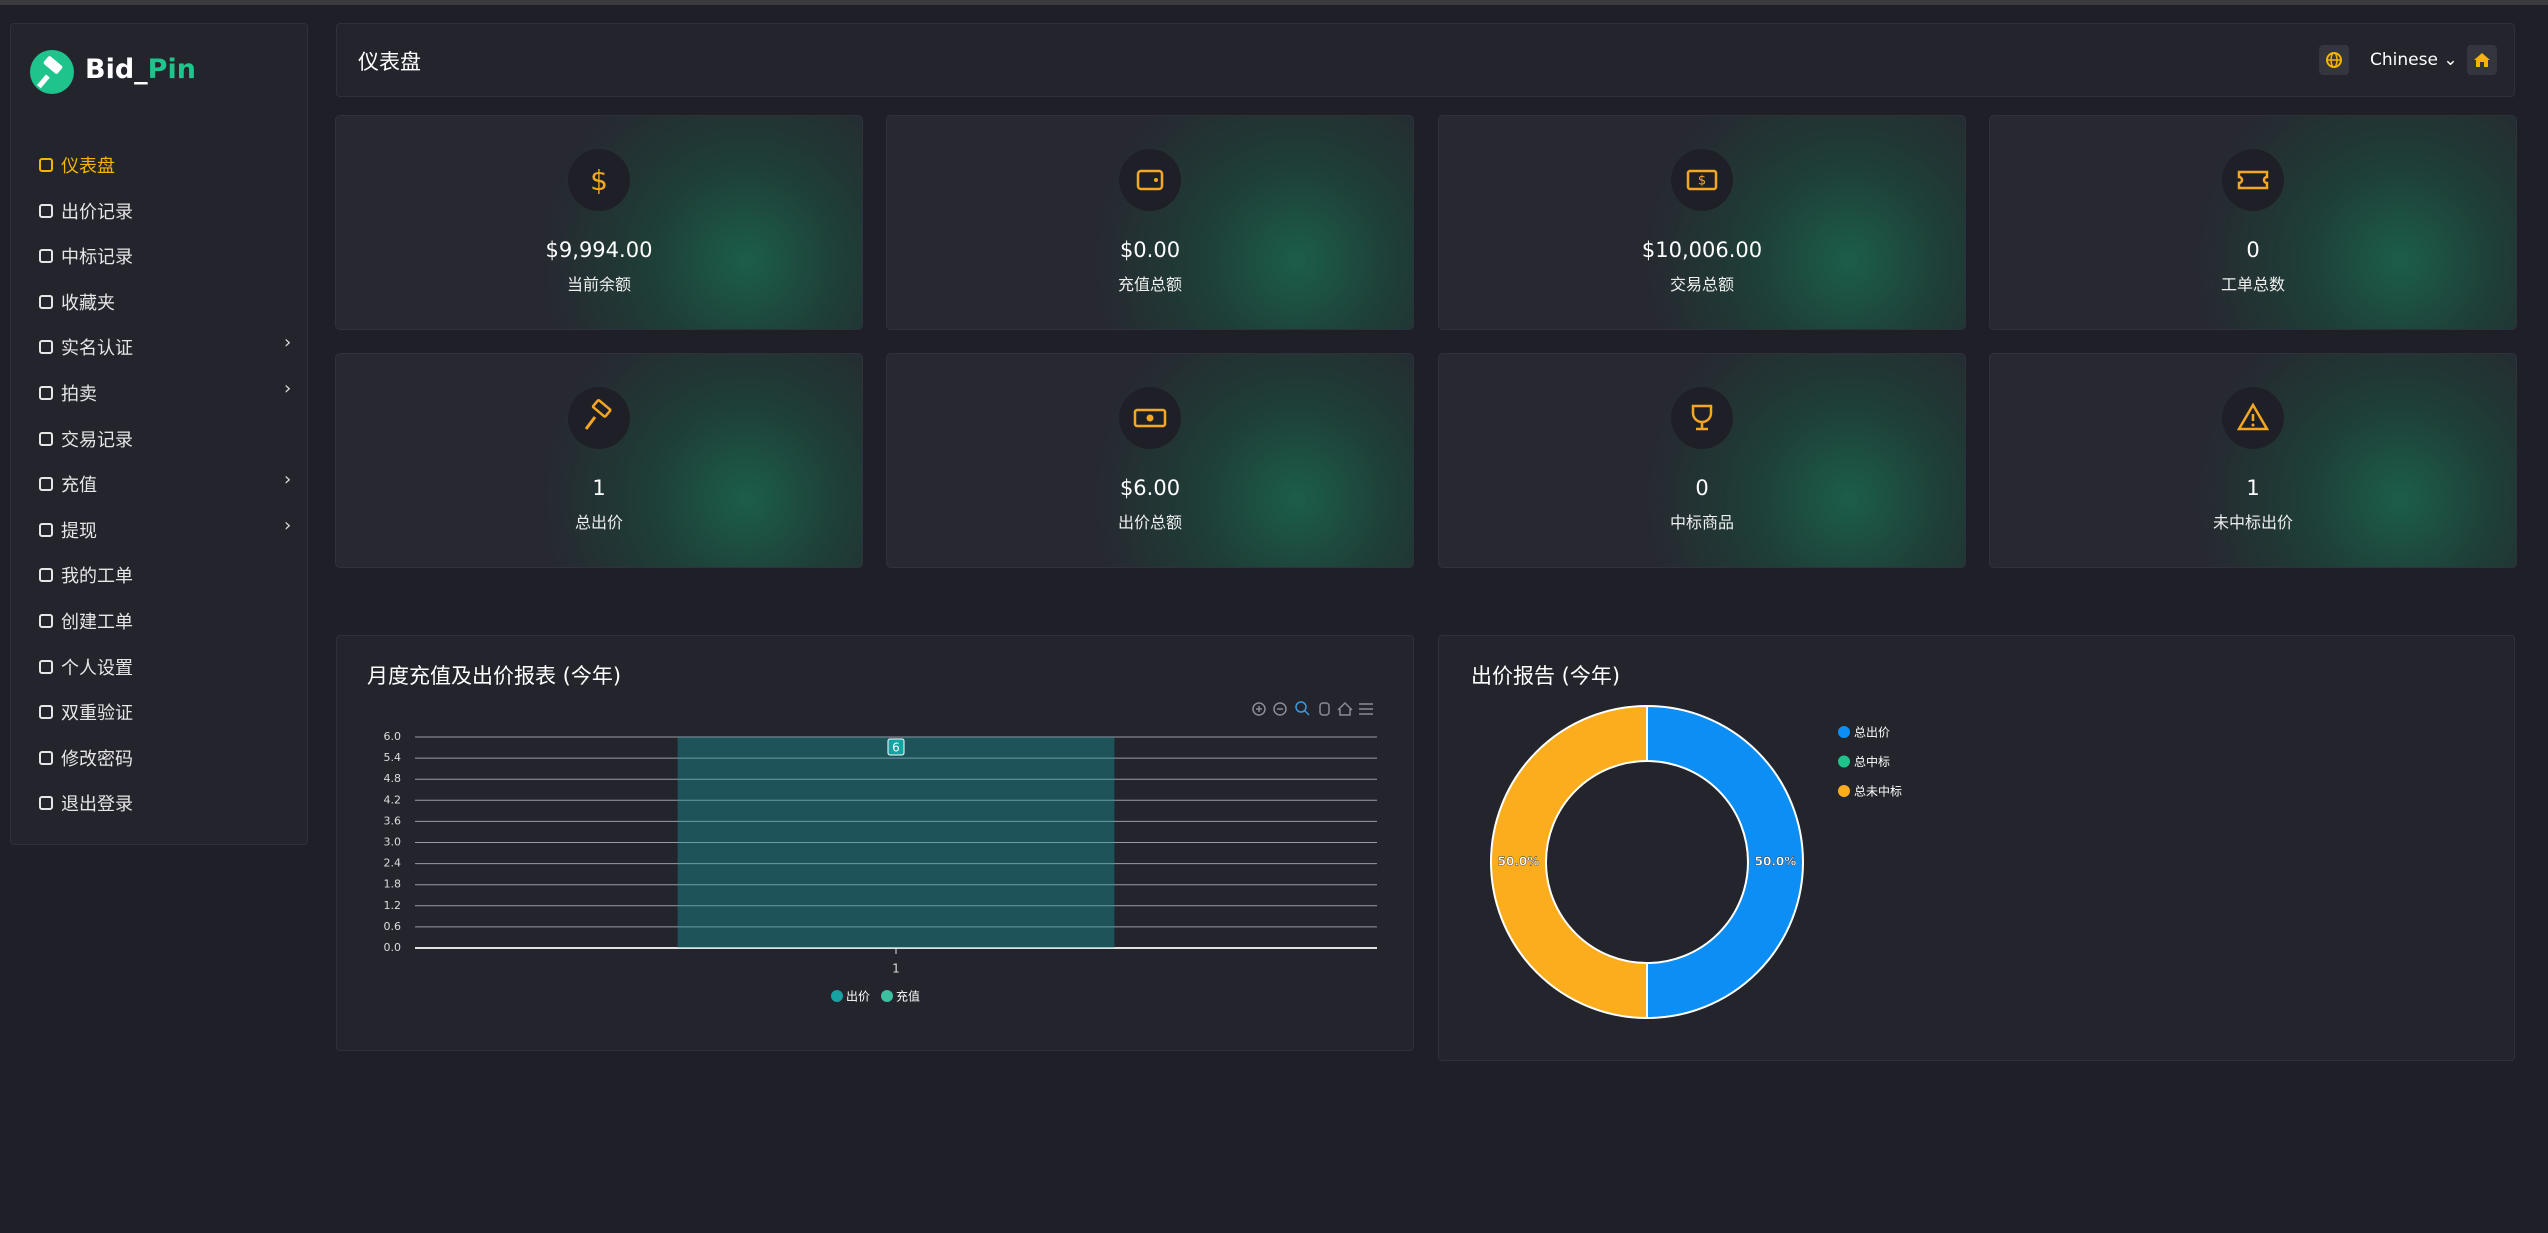 The height and width of the screenshot is (1233, 2548). What do you see at coordinates (79, 394) in the screenshot?
I see `menu-label: 拍卖` at bounding box center [79, 394].